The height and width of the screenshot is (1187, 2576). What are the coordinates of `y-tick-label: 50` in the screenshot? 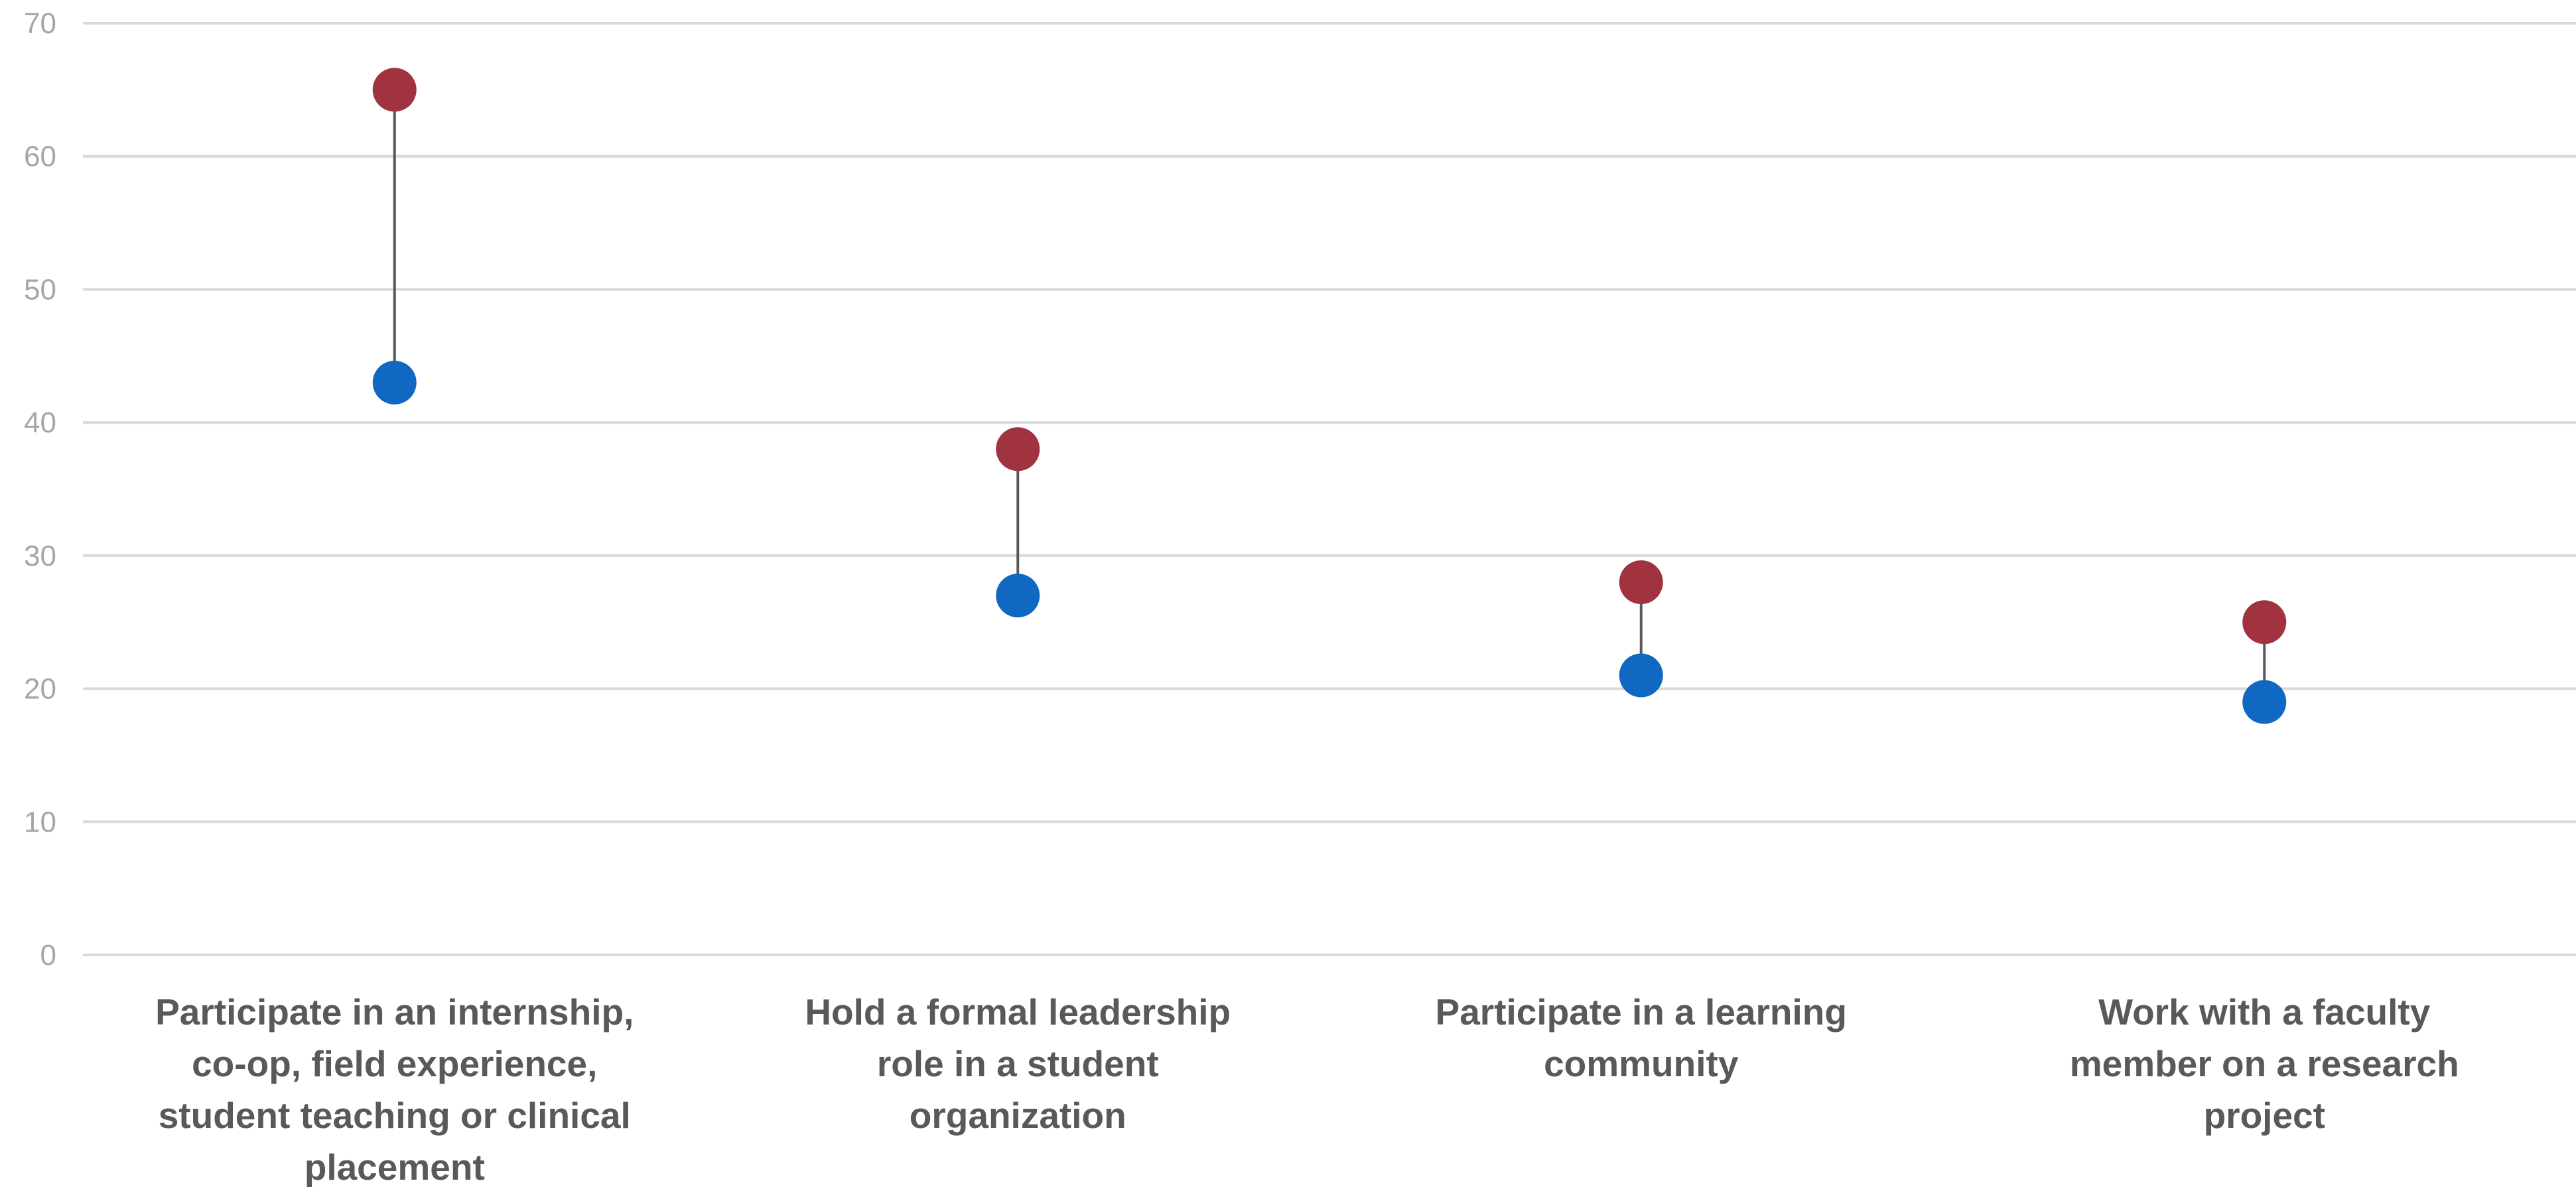 It's located at (40, 289).